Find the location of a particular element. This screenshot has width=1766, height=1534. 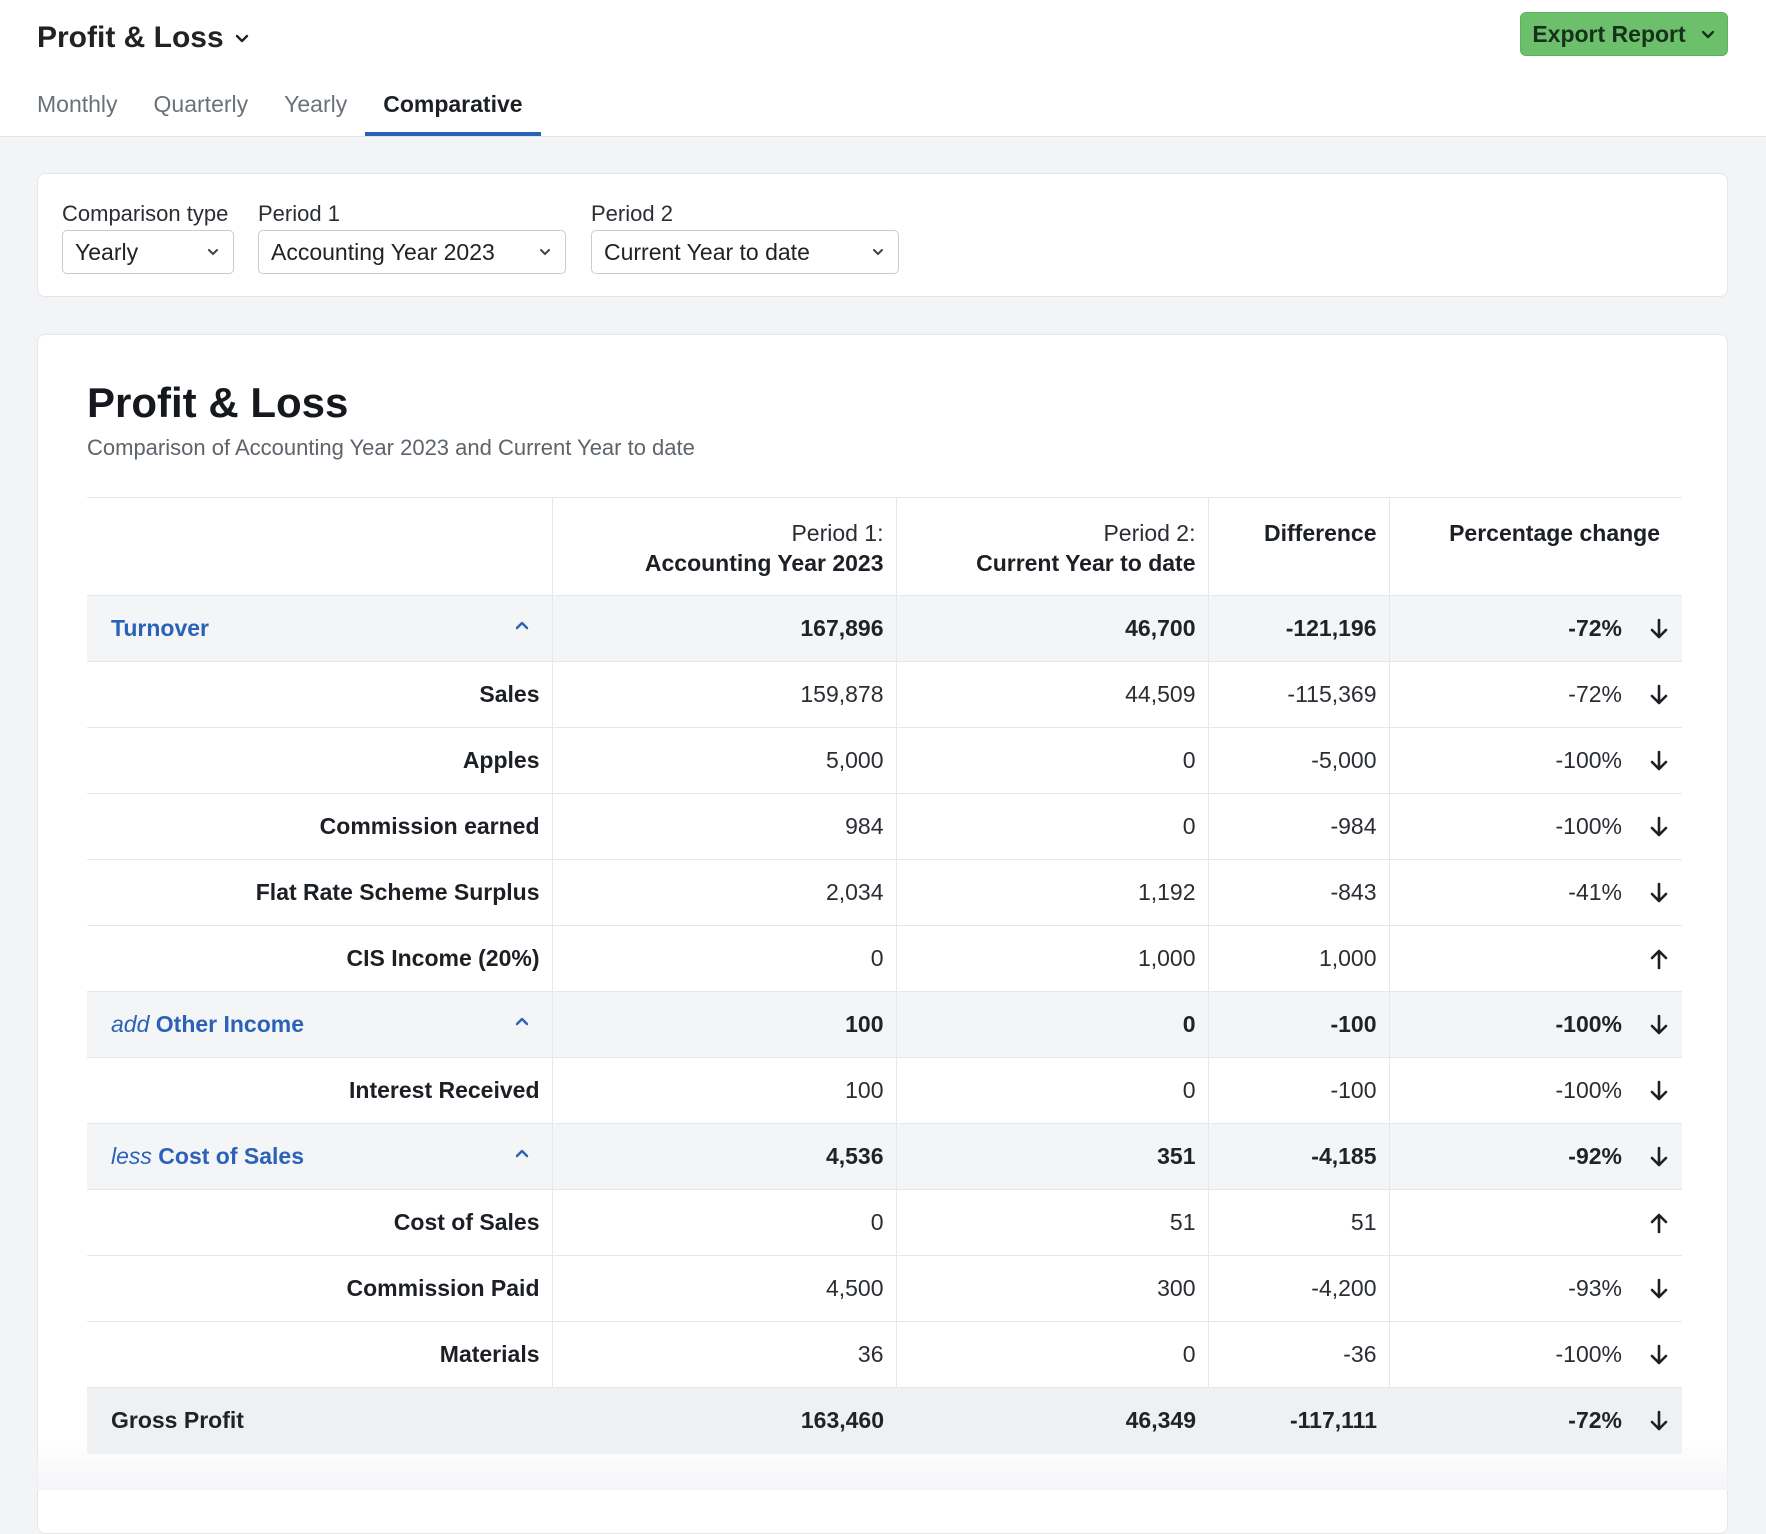

period2-value-cell: 1,000 is located at coordinates (1052, 958).